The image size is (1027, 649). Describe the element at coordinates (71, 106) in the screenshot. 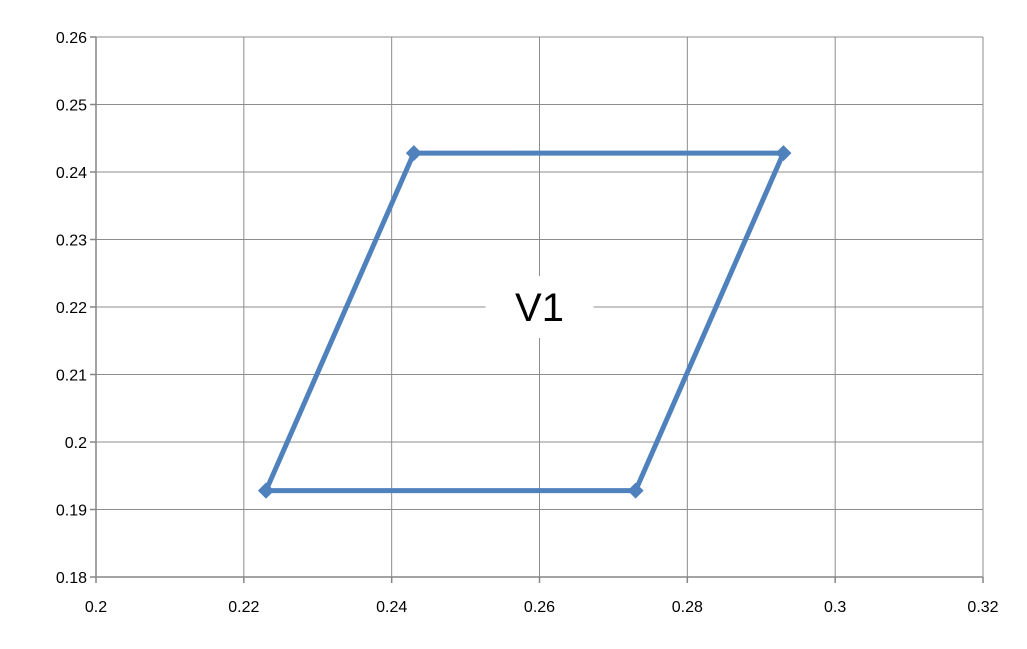

I see `y-tick-label: 0.25` at that location.